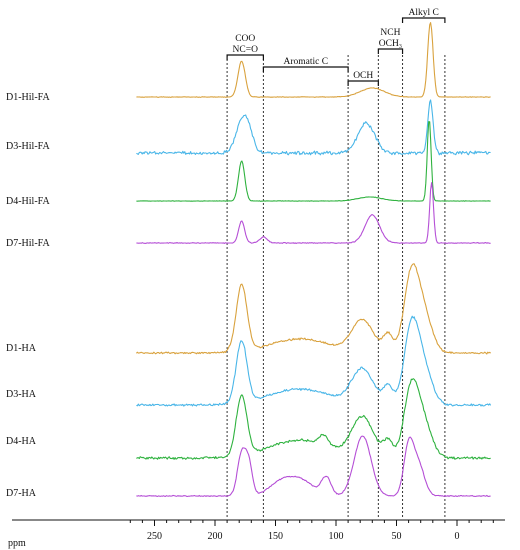 Image resolution: width=520 pixels, height=550 pixels. I want to click on x-tick-label: 0, so click(457, 536).